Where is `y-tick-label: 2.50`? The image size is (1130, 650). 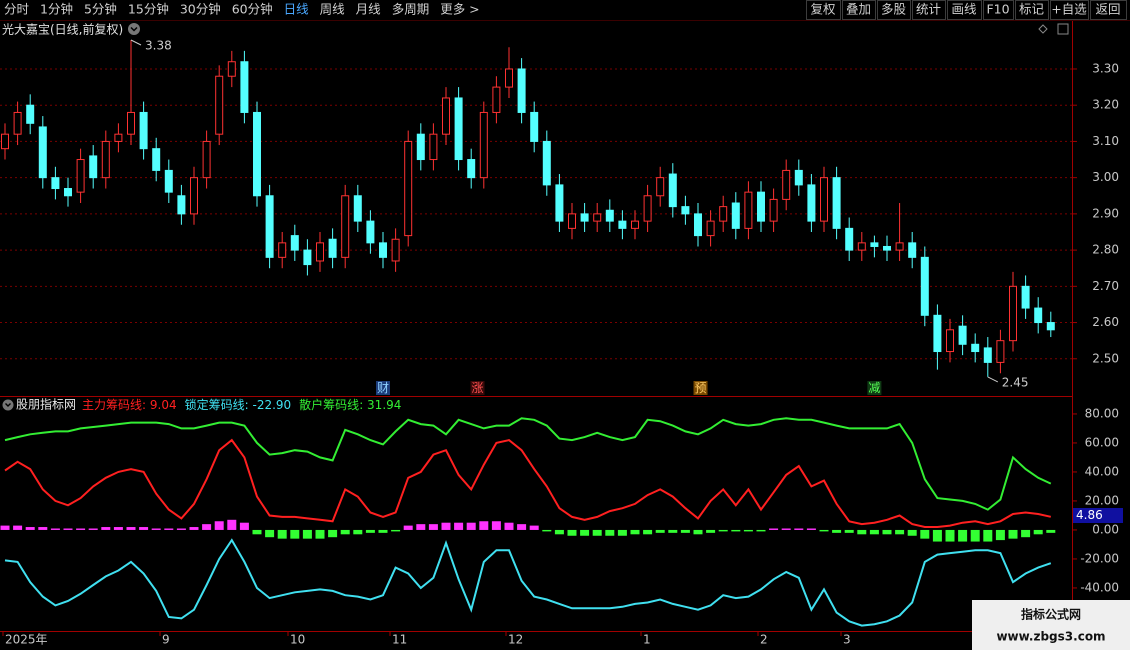 y-tick-label: 2.50 is located at coordinates (1105, 358).